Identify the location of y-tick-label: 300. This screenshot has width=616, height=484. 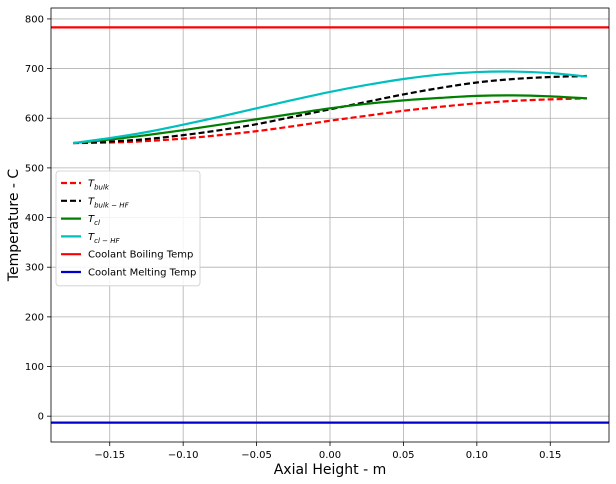
(34, 268).